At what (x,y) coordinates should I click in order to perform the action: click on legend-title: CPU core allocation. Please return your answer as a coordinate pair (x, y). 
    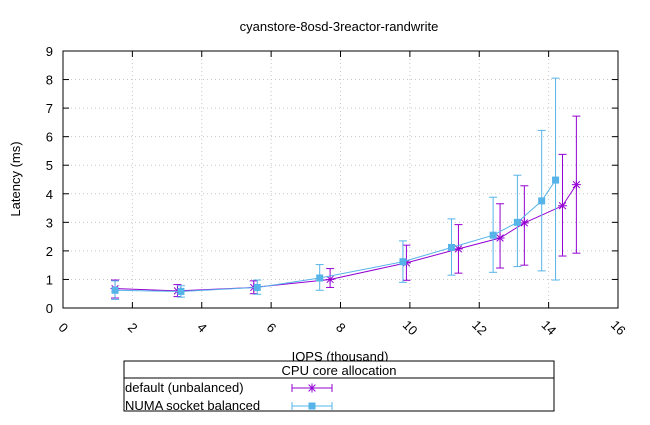
    Looking at the image, I should click on (339, 370).